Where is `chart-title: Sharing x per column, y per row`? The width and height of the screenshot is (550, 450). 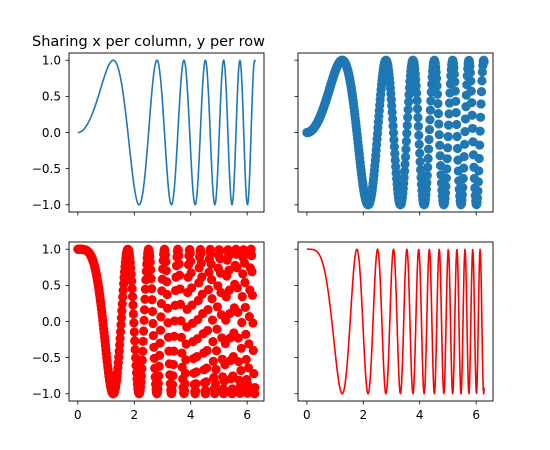
chart-title: Sharing x per column, y per row is located at coordinates (148, 42).